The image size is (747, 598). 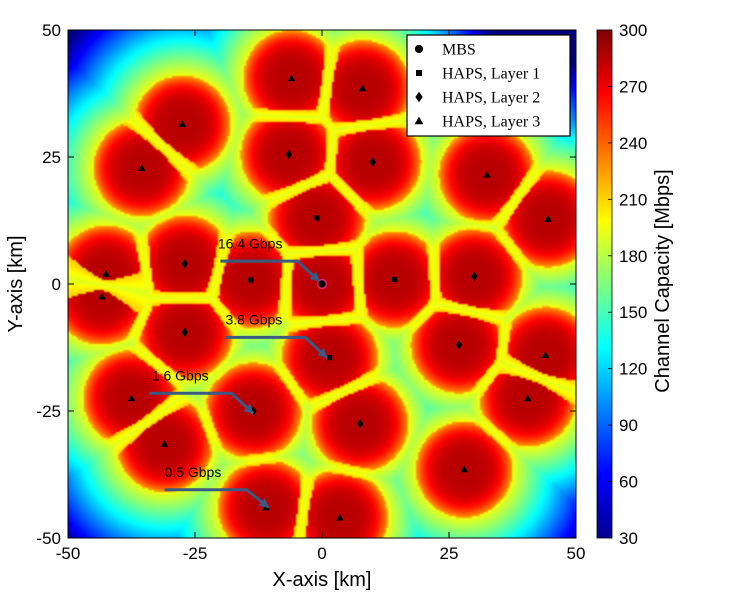 I want to click on colorbar-tick-label: 120, so click(x=633, y=369).